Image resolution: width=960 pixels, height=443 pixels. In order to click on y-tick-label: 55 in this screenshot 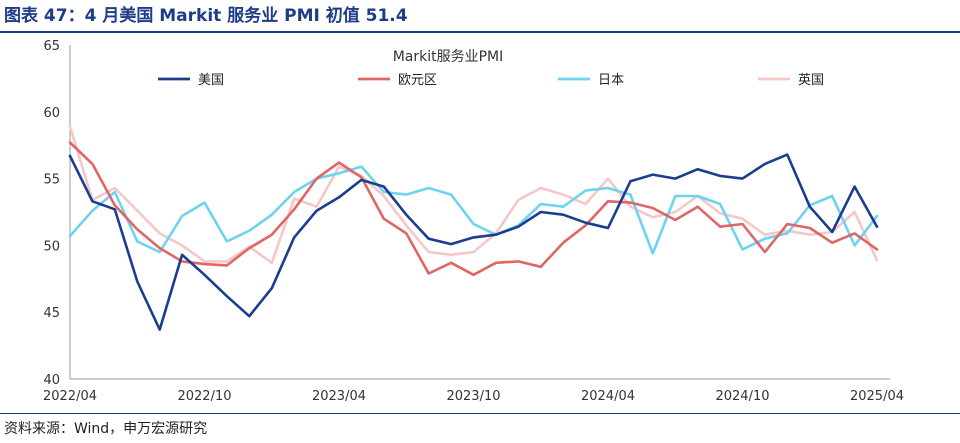, I will do `click(51, 180)`.